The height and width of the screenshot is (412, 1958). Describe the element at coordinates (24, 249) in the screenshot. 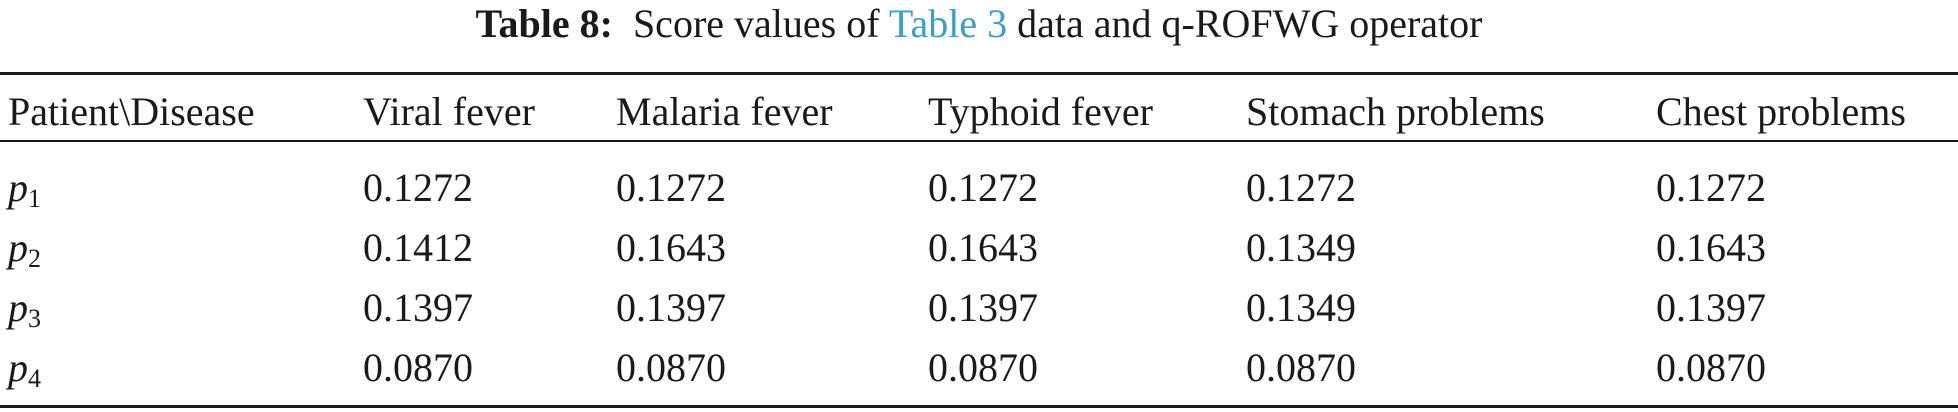

I see `patient-label: p2` at that location.